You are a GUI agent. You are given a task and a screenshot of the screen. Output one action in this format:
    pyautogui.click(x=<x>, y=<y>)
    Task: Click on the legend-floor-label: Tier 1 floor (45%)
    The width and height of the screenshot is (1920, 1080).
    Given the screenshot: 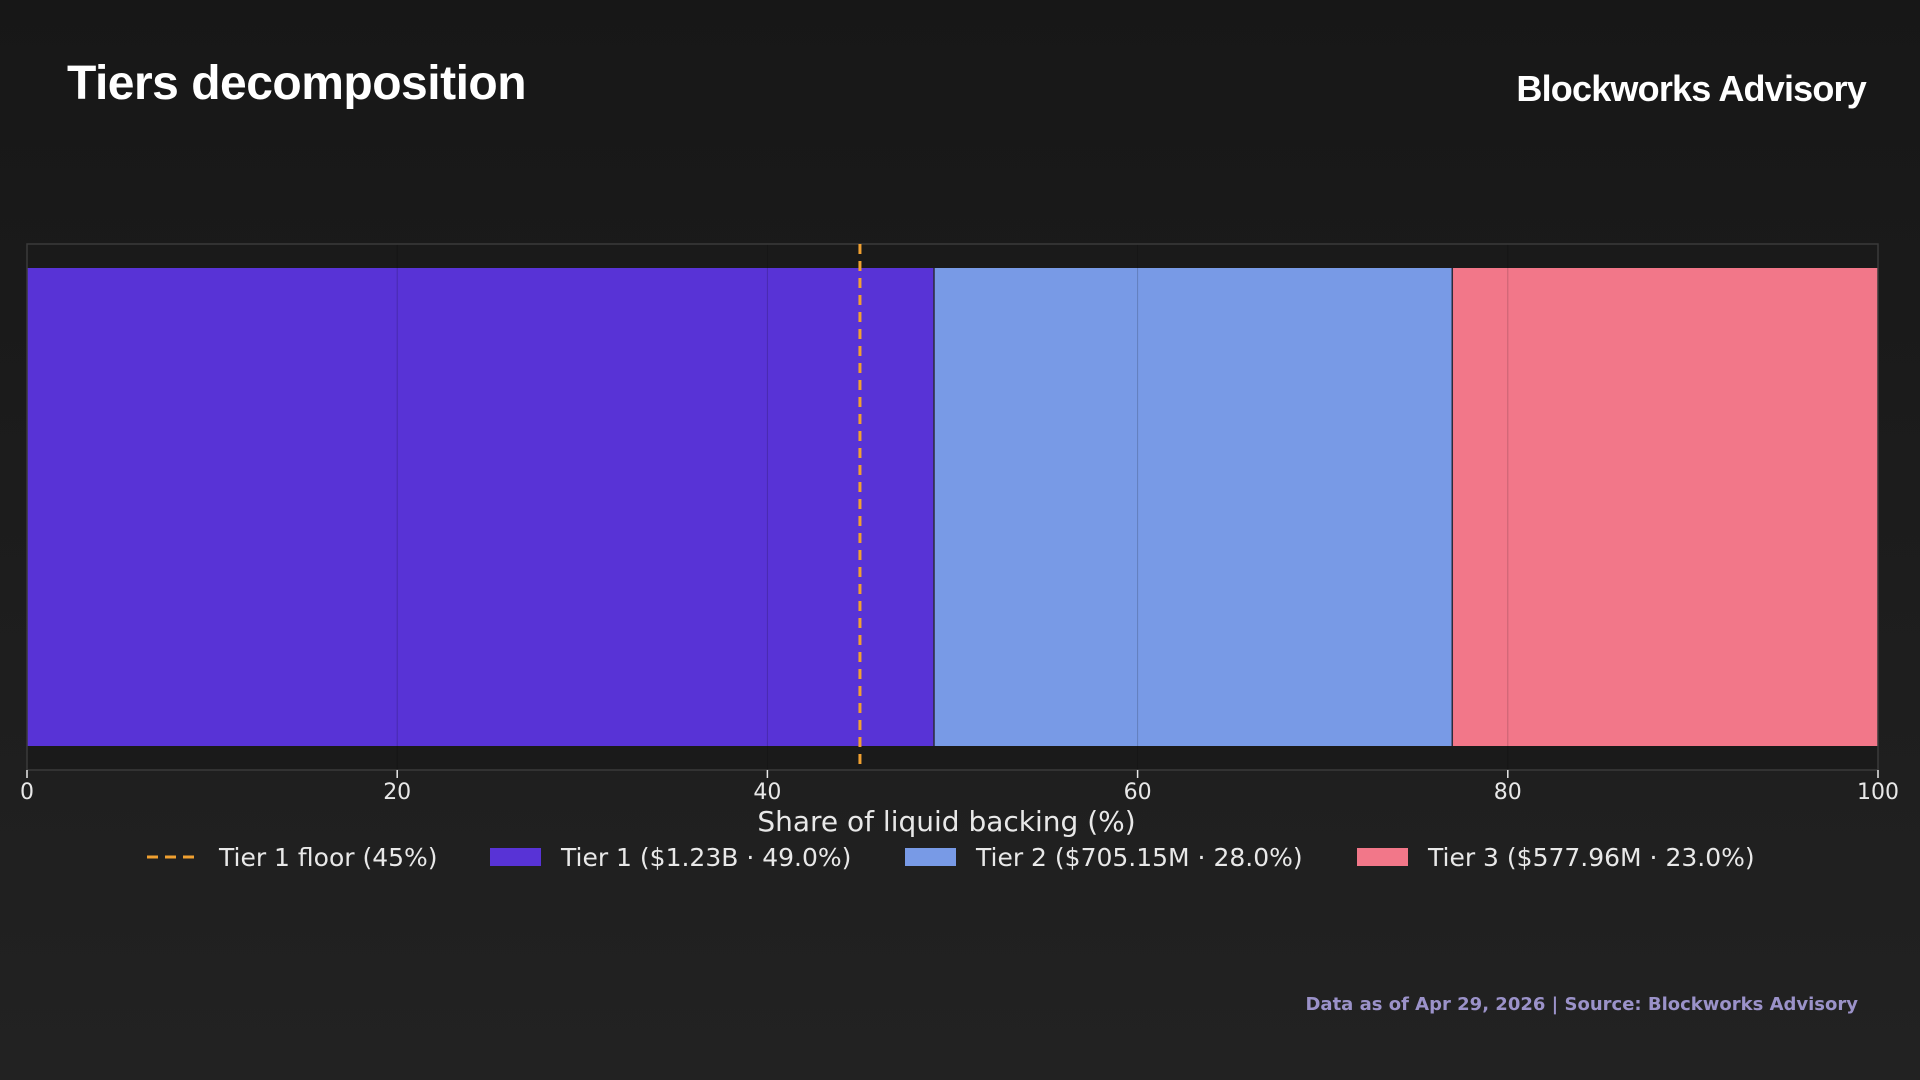 What is the action you would take?
    pyautogui.click(x=328, y=857)
    